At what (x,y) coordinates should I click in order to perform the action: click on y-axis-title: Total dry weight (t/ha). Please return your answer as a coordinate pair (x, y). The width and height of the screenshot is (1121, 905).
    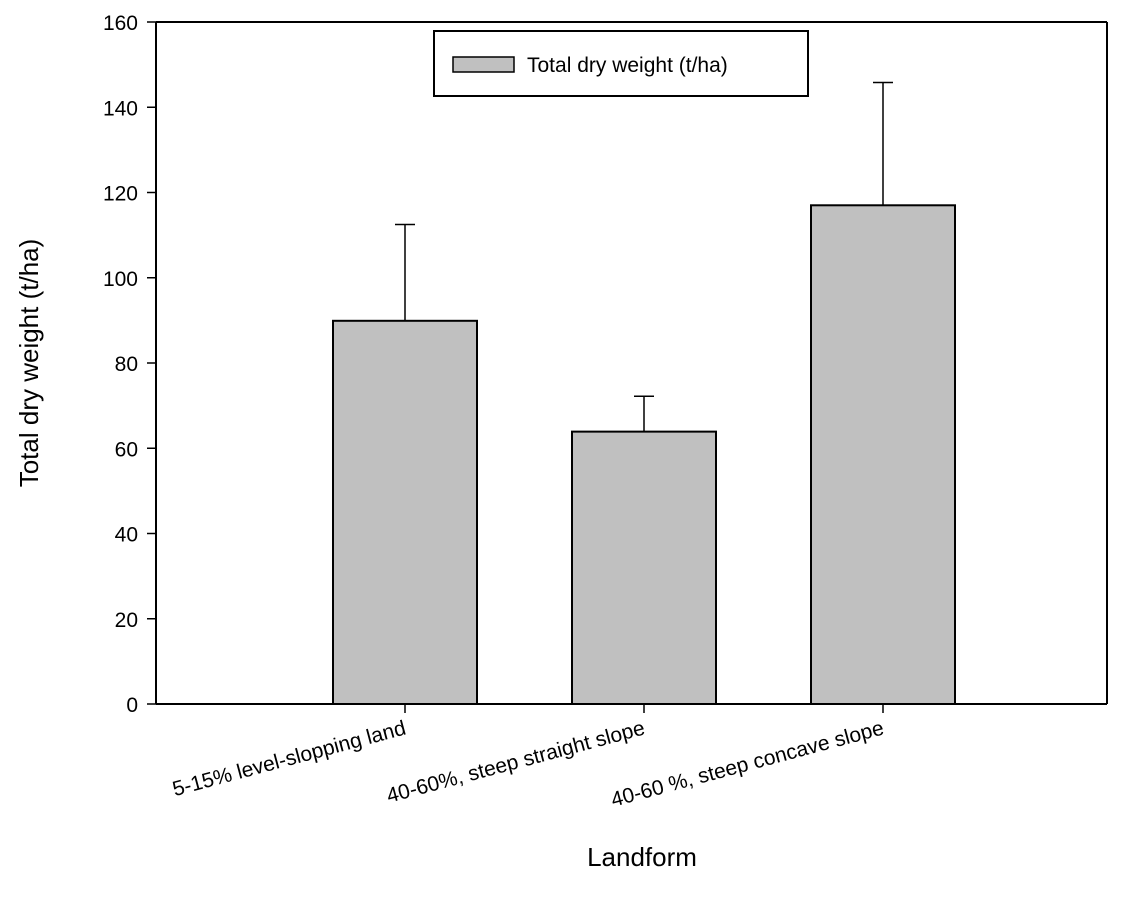
    Looking at the image, I should click on (29, 363).